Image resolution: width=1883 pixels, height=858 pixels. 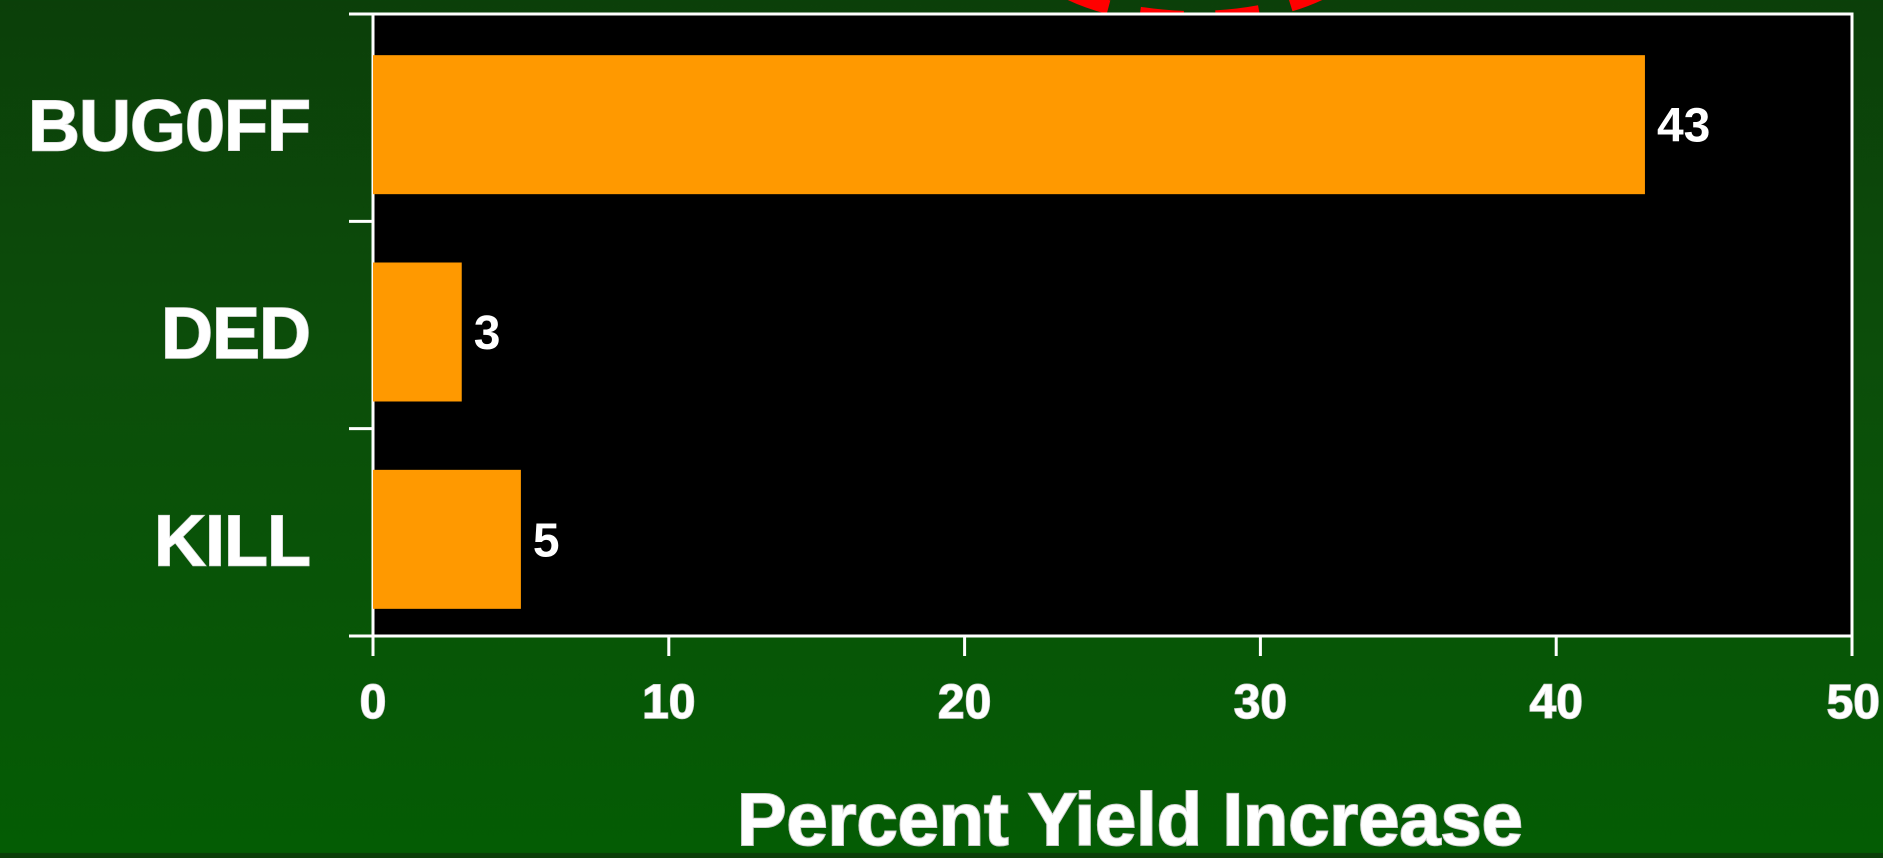 I want to click on x-axis-title: Percent Yield Increase, so click(x=1130, y=815).